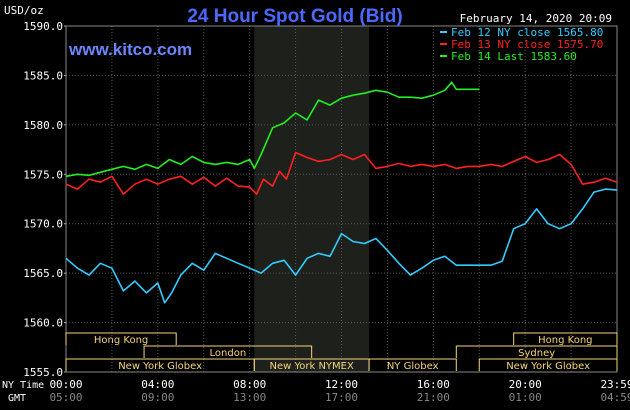 This screenshot has width=630, height=410. What do you see at coordinates (527, 32) in the screenshot?
I see `legend-entry: Feb 12 NY close 1565.80` at bounding box center [527, 32].